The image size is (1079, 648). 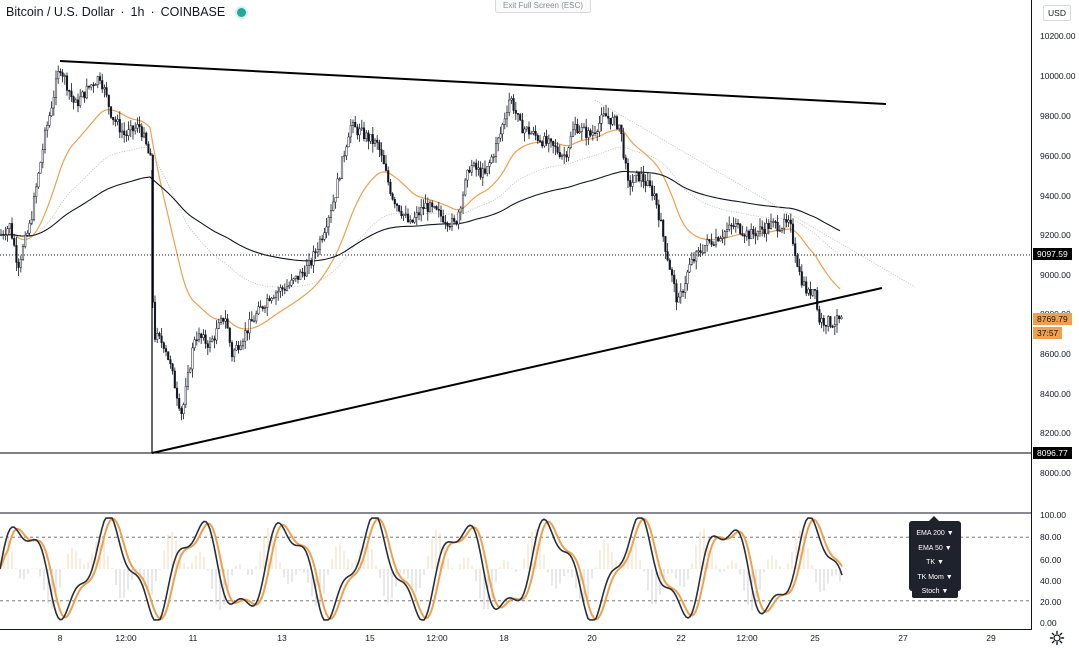 I want to click on time-tick: 11, so click(x=193, y=638).